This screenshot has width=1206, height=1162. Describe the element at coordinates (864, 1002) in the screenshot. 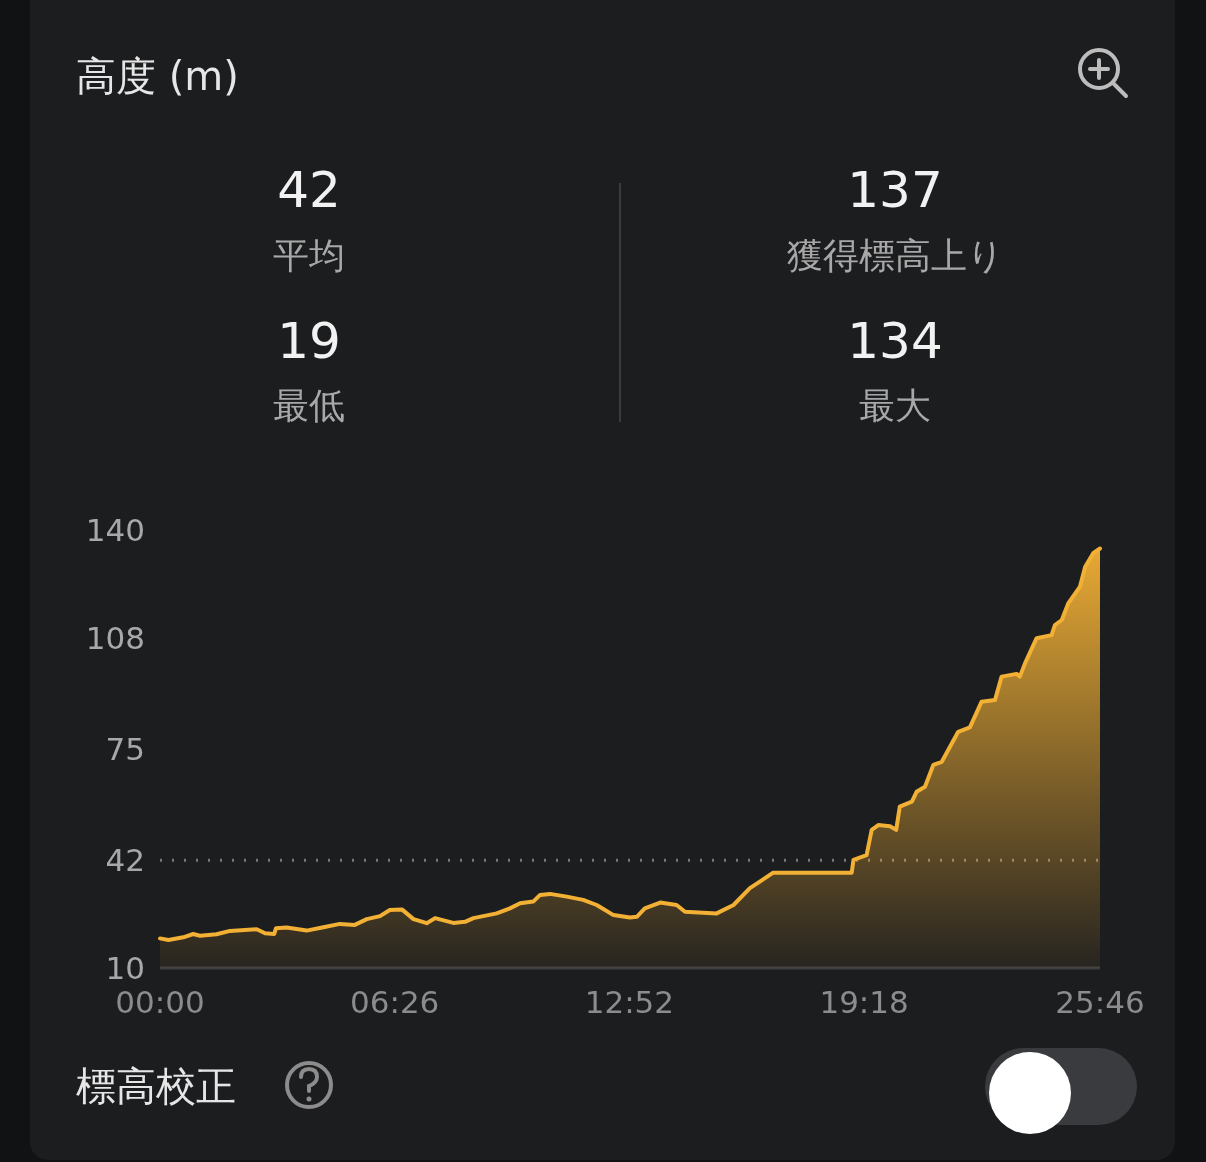

I see `x-tick-label: 19:18` at that location.